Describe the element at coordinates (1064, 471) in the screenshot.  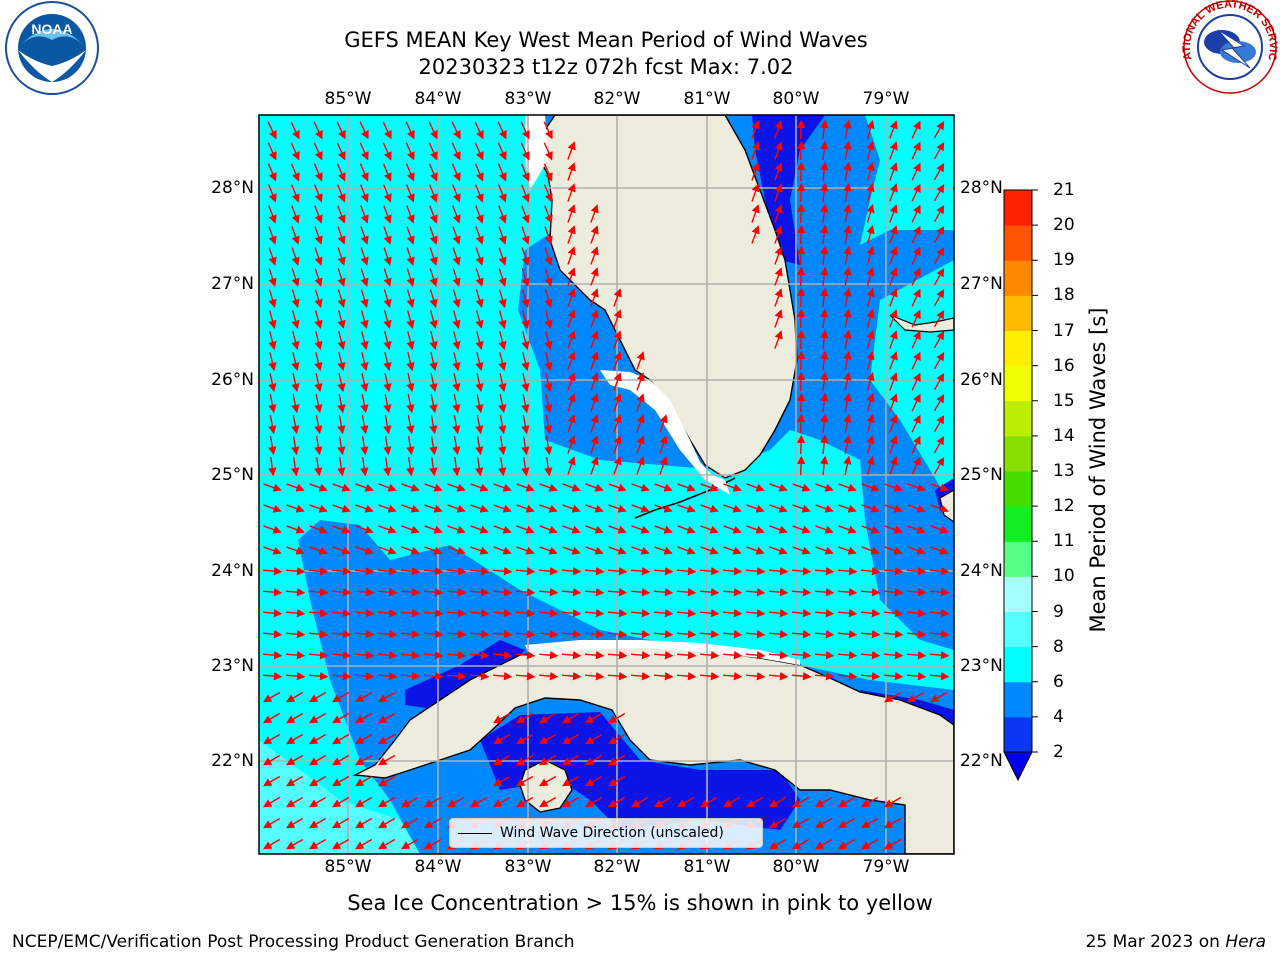
I see `colorbar-tick-label: 13` at that location.